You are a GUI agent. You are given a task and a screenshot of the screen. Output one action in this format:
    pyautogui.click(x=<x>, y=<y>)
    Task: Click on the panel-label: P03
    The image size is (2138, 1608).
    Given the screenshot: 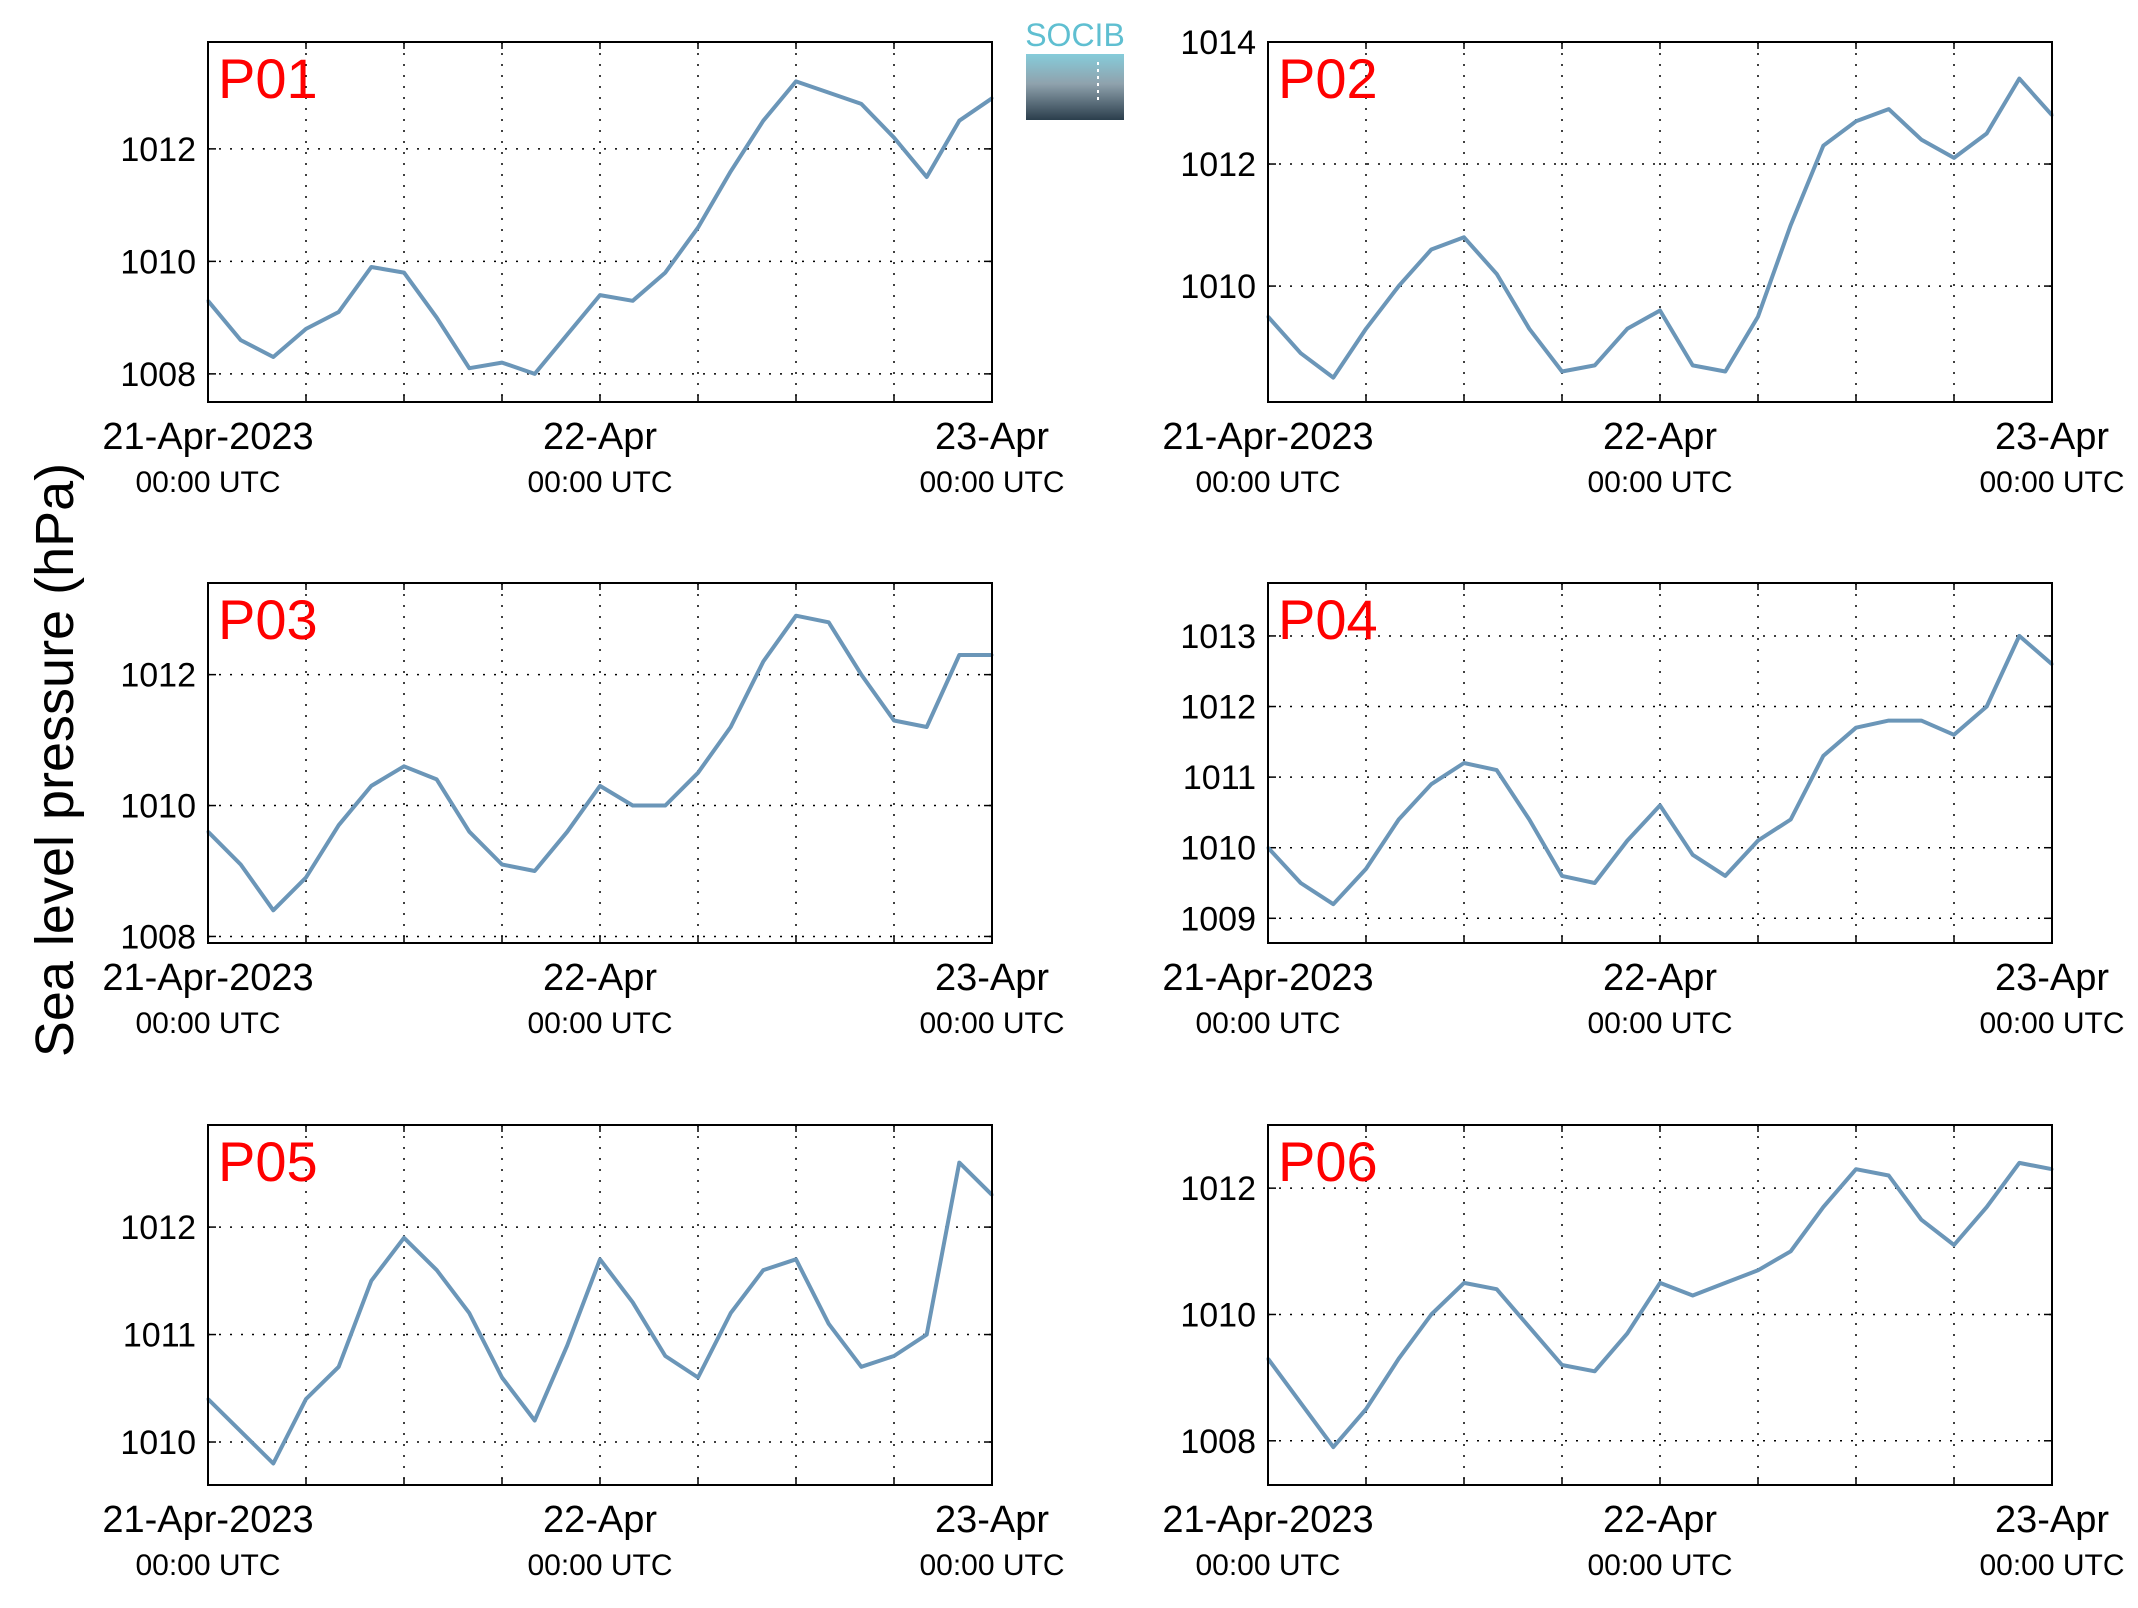 What is the action you would take?
    pyautogui.click(x=268, y=619)
    